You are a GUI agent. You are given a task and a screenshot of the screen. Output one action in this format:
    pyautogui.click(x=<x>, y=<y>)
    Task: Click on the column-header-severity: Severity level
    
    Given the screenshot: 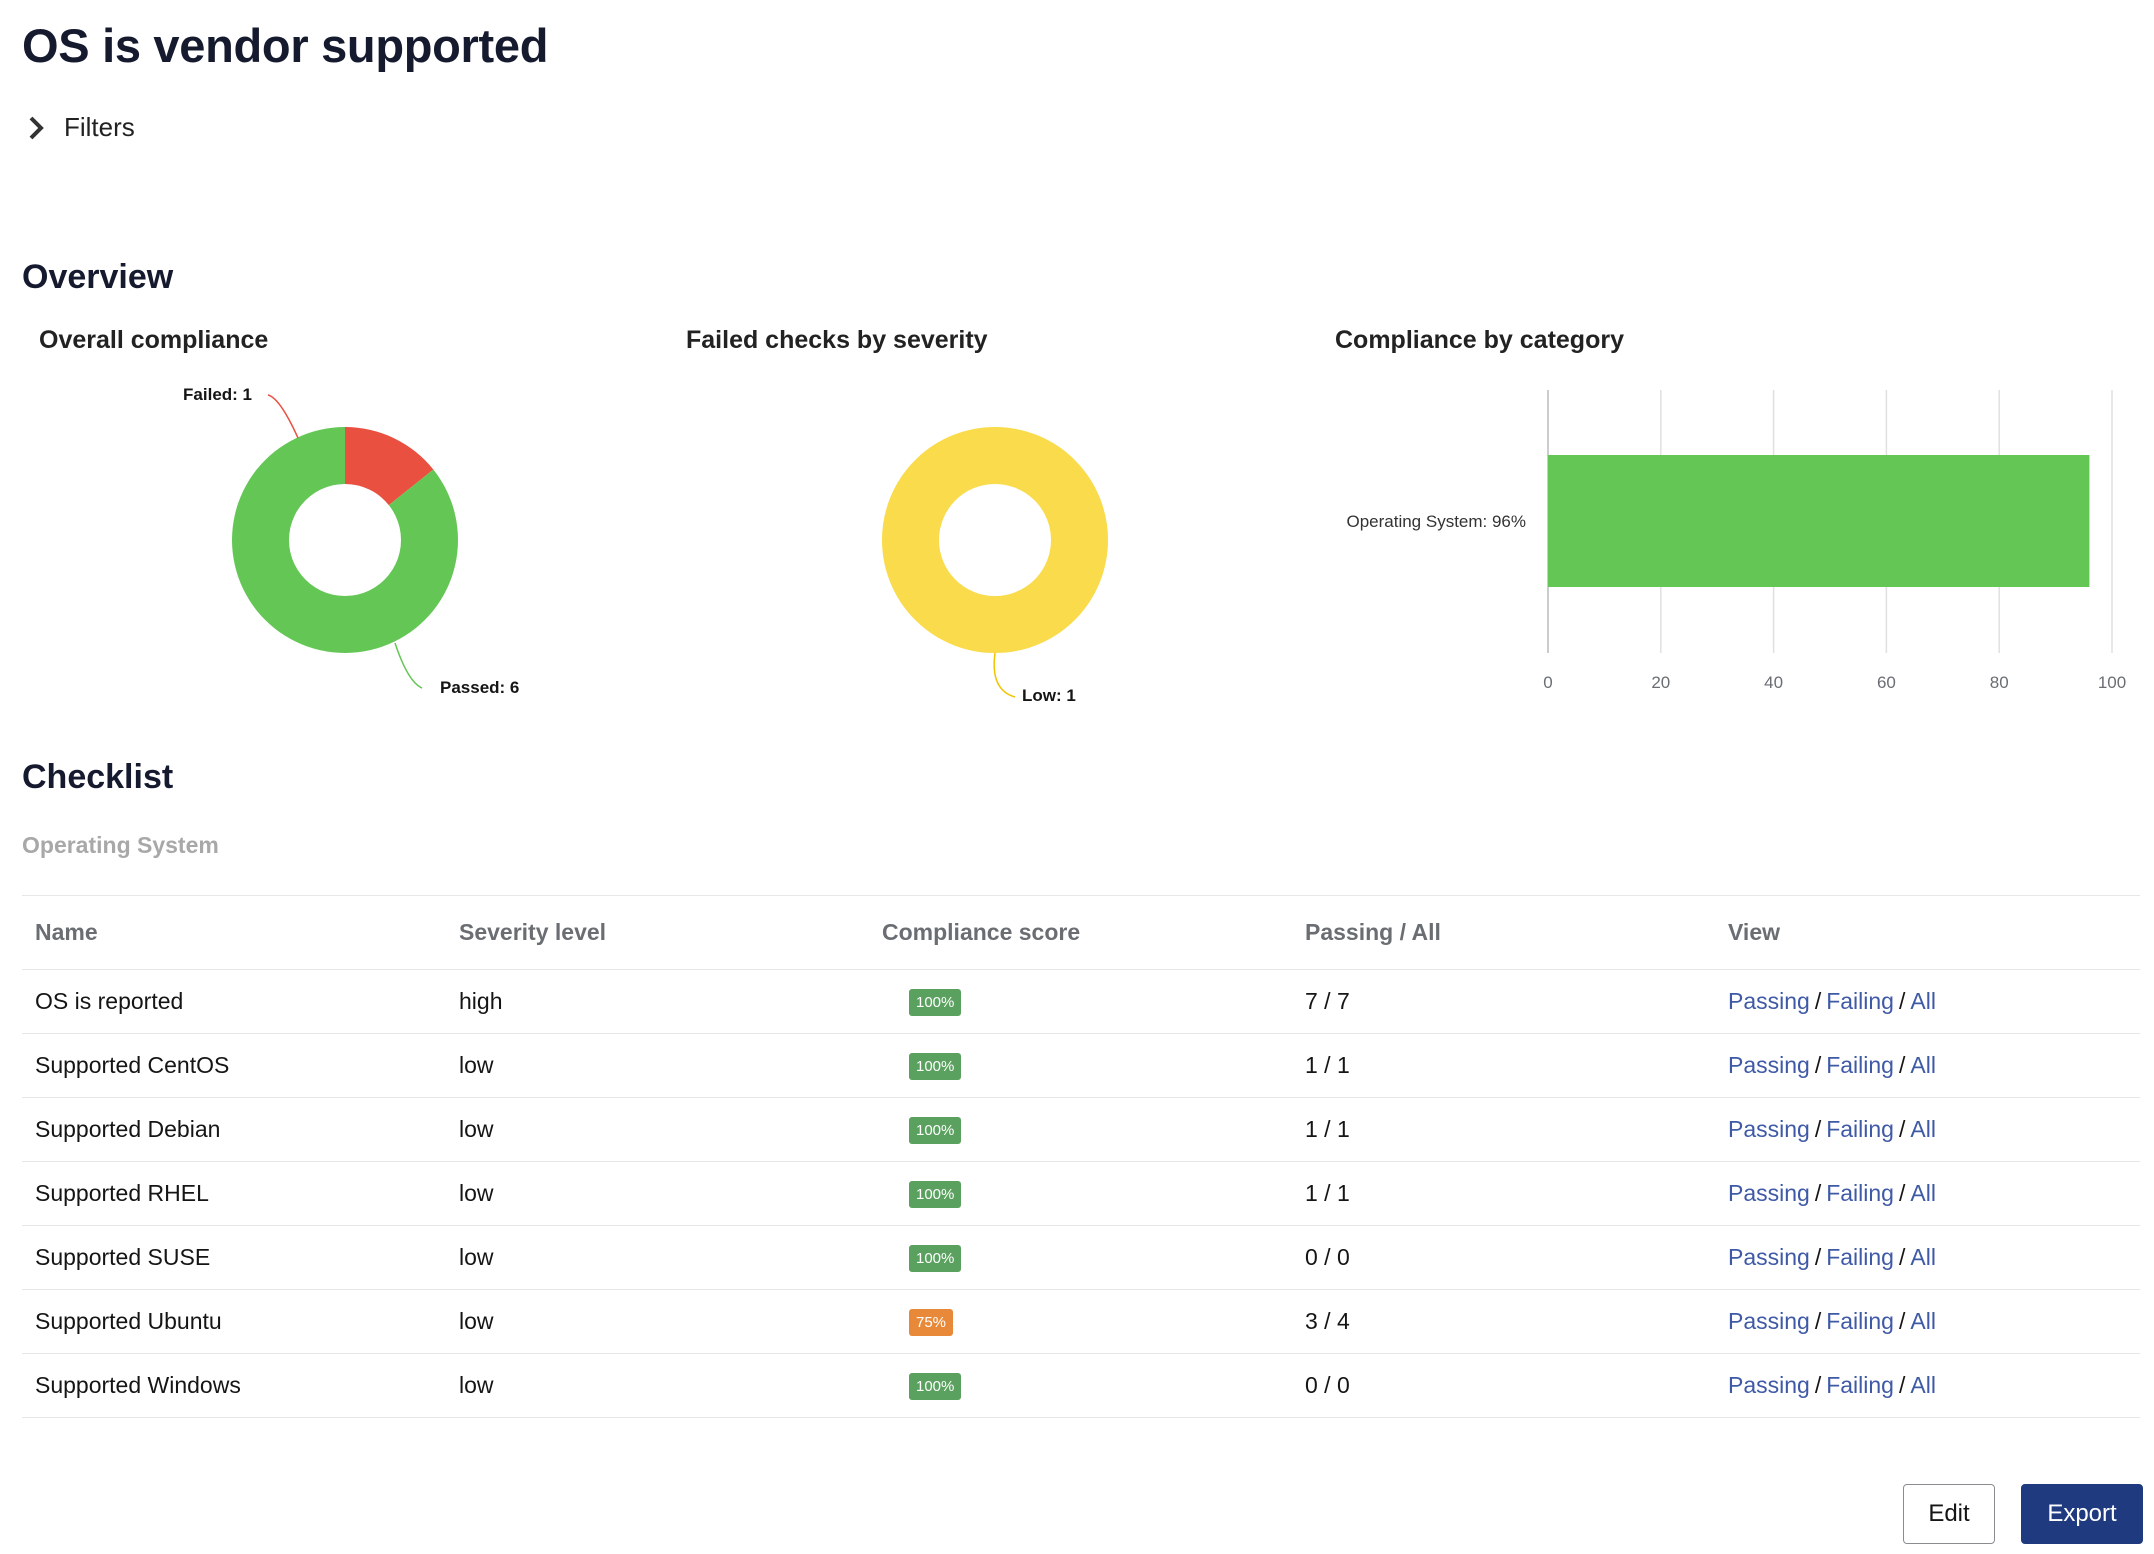 What is the action you would take?
    pyautogui.click(x=657, y=932)
    